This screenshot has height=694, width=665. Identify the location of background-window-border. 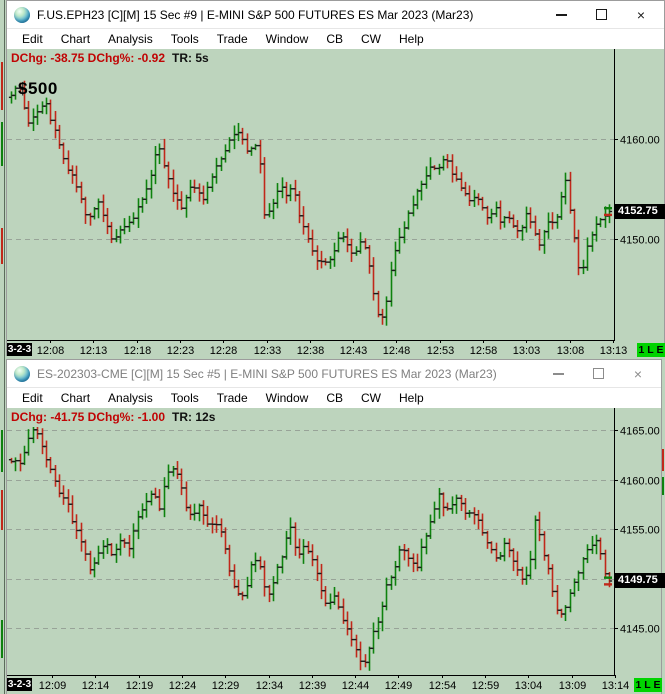
(4, 347).